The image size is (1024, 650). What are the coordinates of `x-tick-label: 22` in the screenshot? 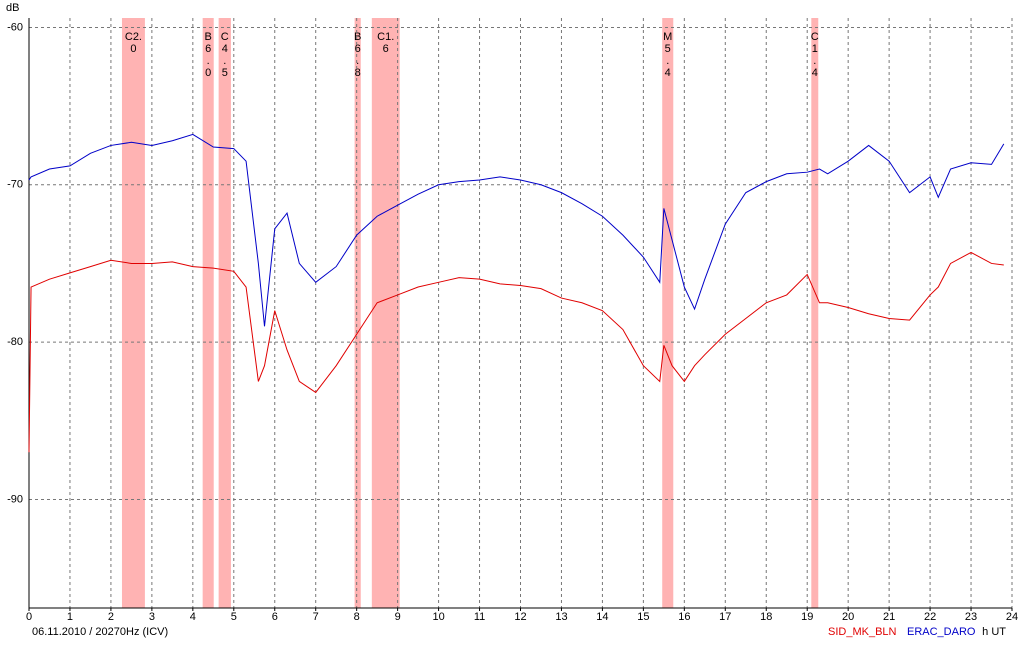 It's located at (930, 617).